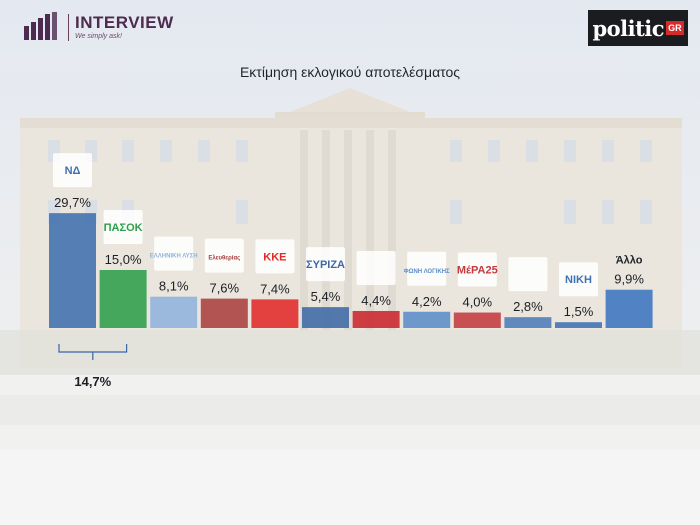 The width and height of the screenshot is (700, 525). What do you see at coordinates (224, 288) in the screenshot?
I see `value-label-3: 7,6%` at bounding box center [224, 288].